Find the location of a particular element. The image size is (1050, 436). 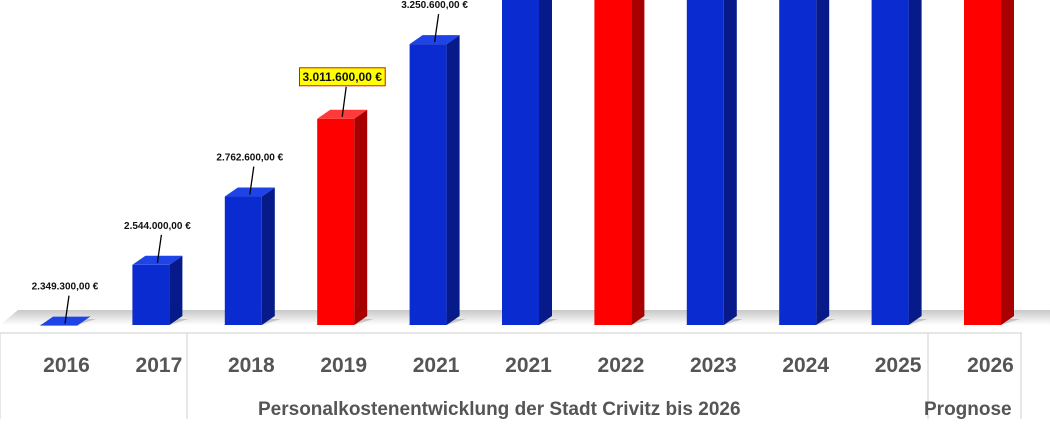

year-label-2026: 2026 is located at coordinates (990, 365).